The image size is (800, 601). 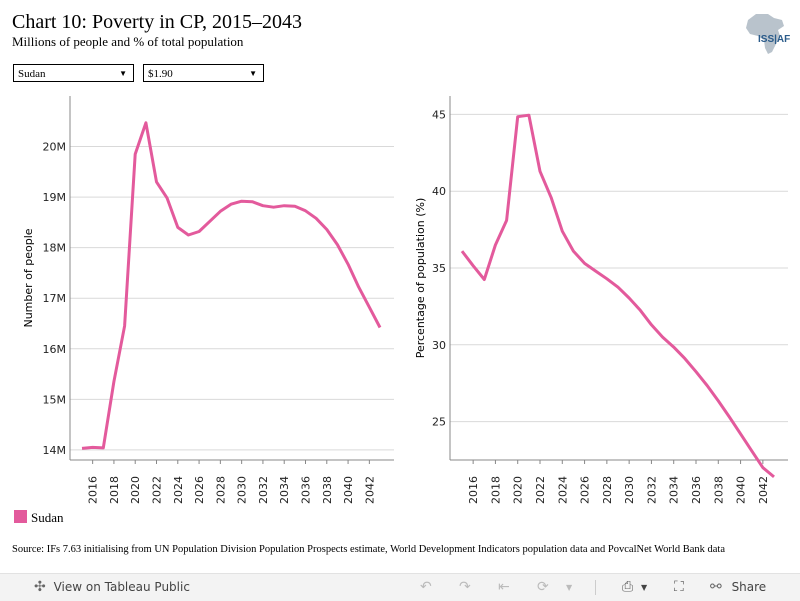 I want to click on y-tick-label: 15M, so click(x=55, y=399).